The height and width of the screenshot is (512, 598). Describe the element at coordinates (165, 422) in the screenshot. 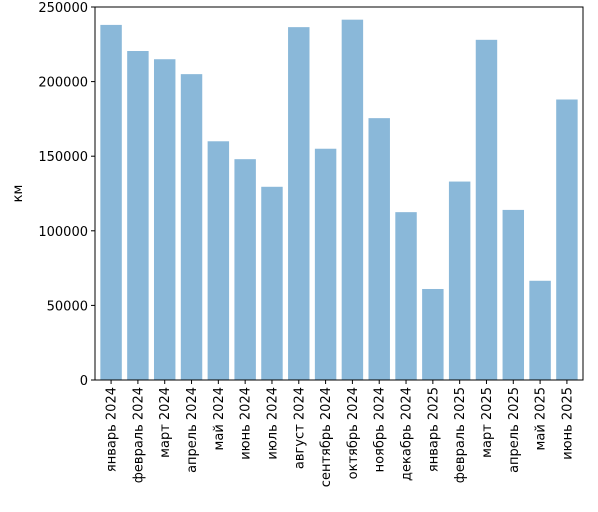

I see `x-tick-label: март 2024` at that location.